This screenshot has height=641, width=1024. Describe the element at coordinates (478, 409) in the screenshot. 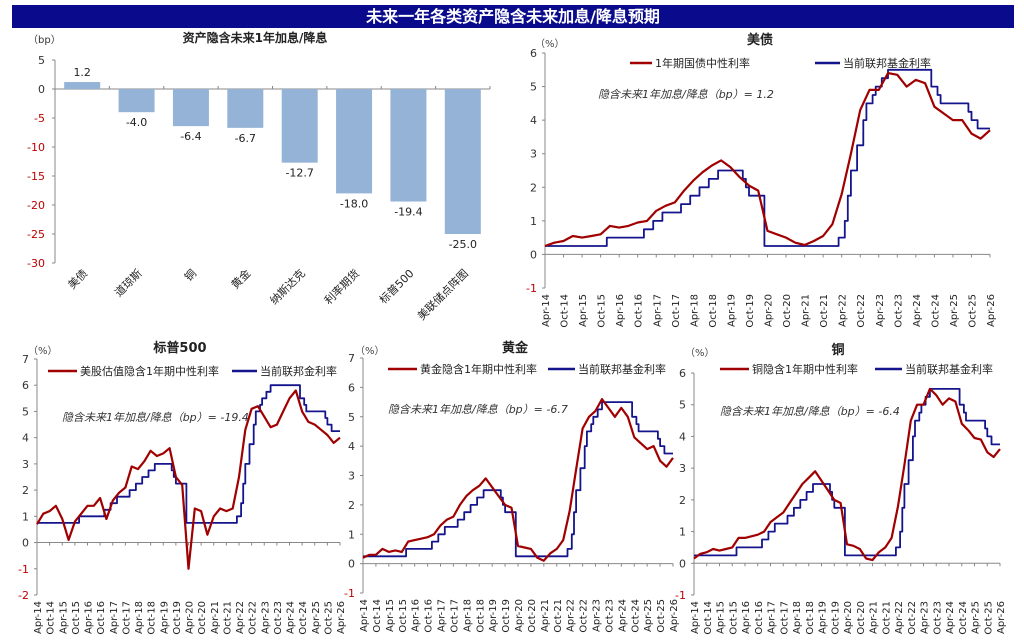

I see `annotation: 隐含未来1年加息/降息（bp）= -6.7` at that location.